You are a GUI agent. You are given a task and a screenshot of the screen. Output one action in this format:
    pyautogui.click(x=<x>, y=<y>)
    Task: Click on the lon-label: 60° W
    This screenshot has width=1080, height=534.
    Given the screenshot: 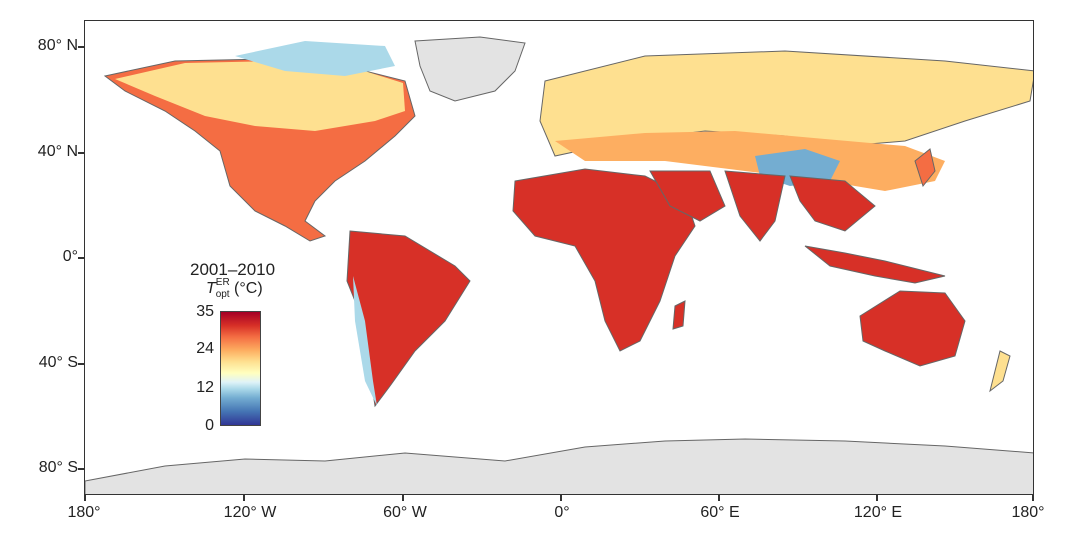 What is the action you would take?
    pyautogui.click(x=405, y=512)
    